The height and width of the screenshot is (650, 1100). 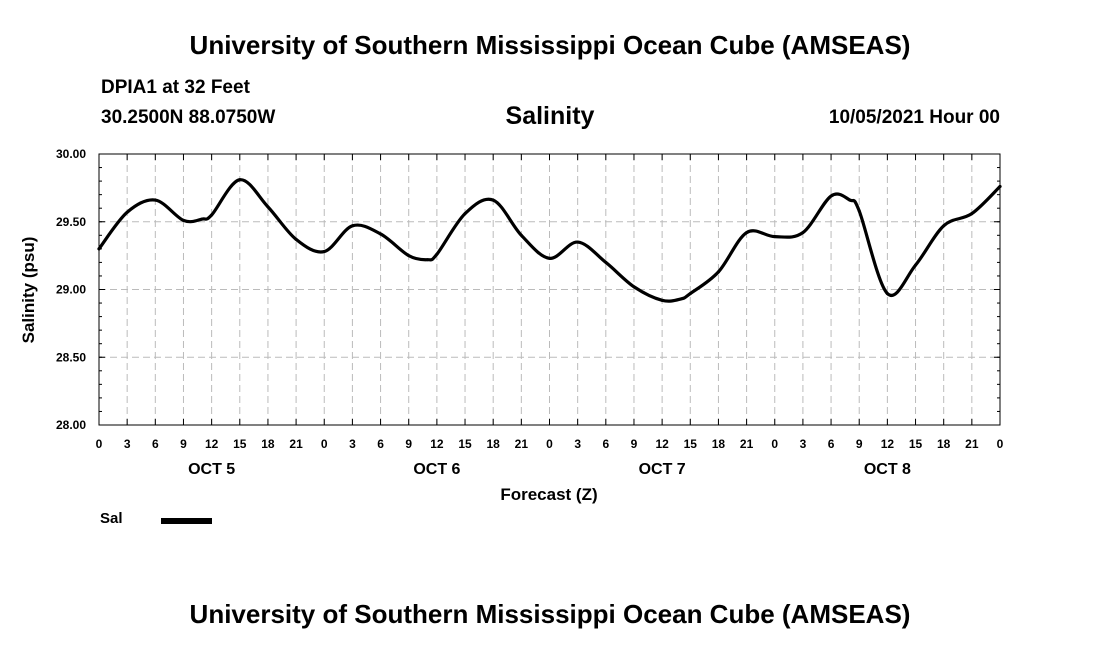 What do you see at coordinates (28, 290) in the screenshot?
I see `y-axis-label: Salinity (psu)` at bounding box center [28, 290].